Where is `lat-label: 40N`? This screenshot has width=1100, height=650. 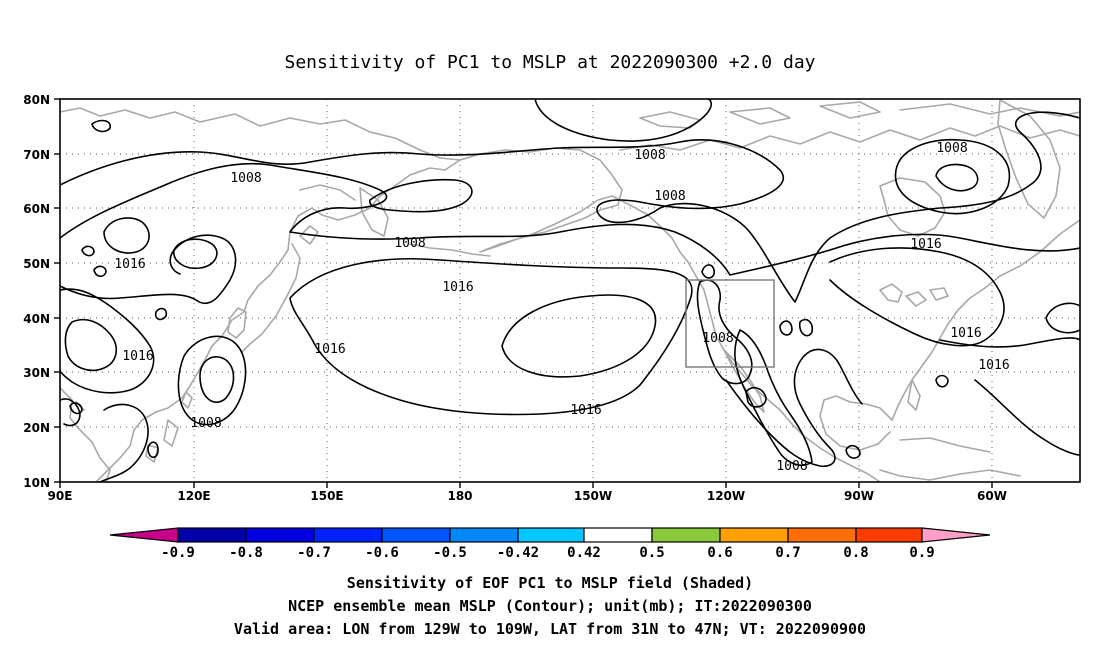
lat-label: 40N is located at coordinates (36, 319).